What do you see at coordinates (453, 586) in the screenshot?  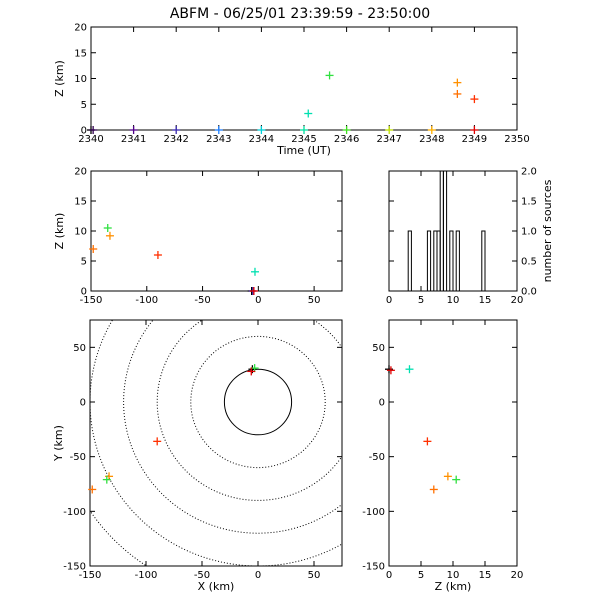 I see `x-axis-label: Z (km)` at bounding box center [453, 586].